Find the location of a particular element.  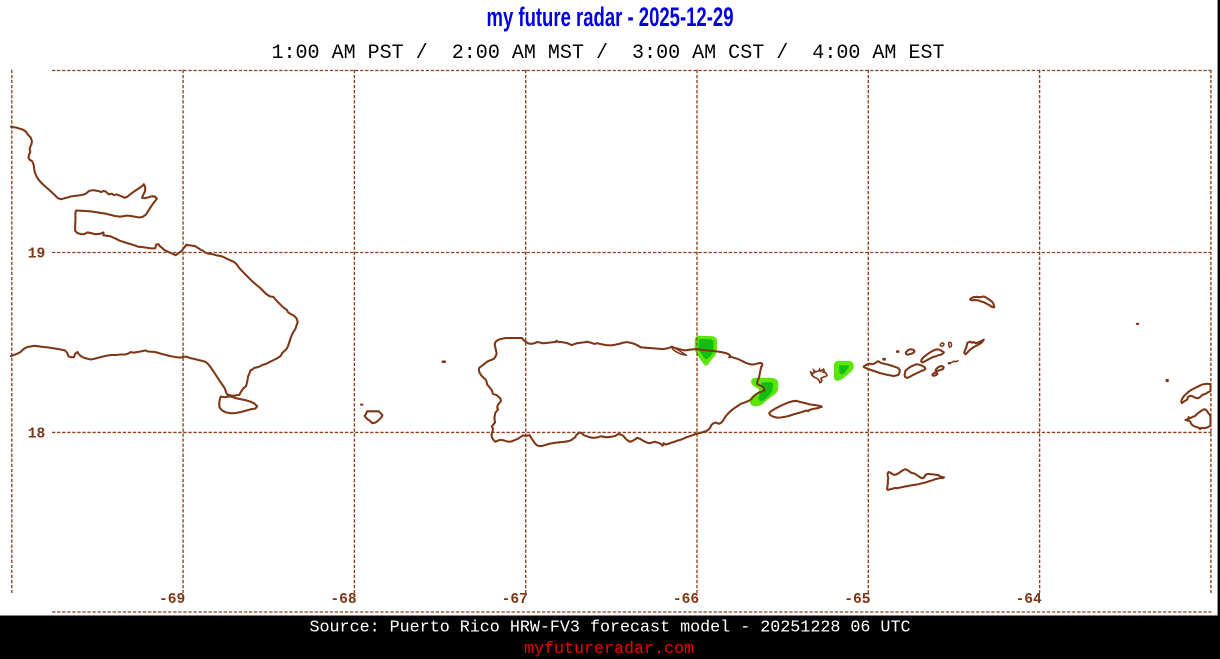

svg-text: 18 is located at coordinates (37, 434).